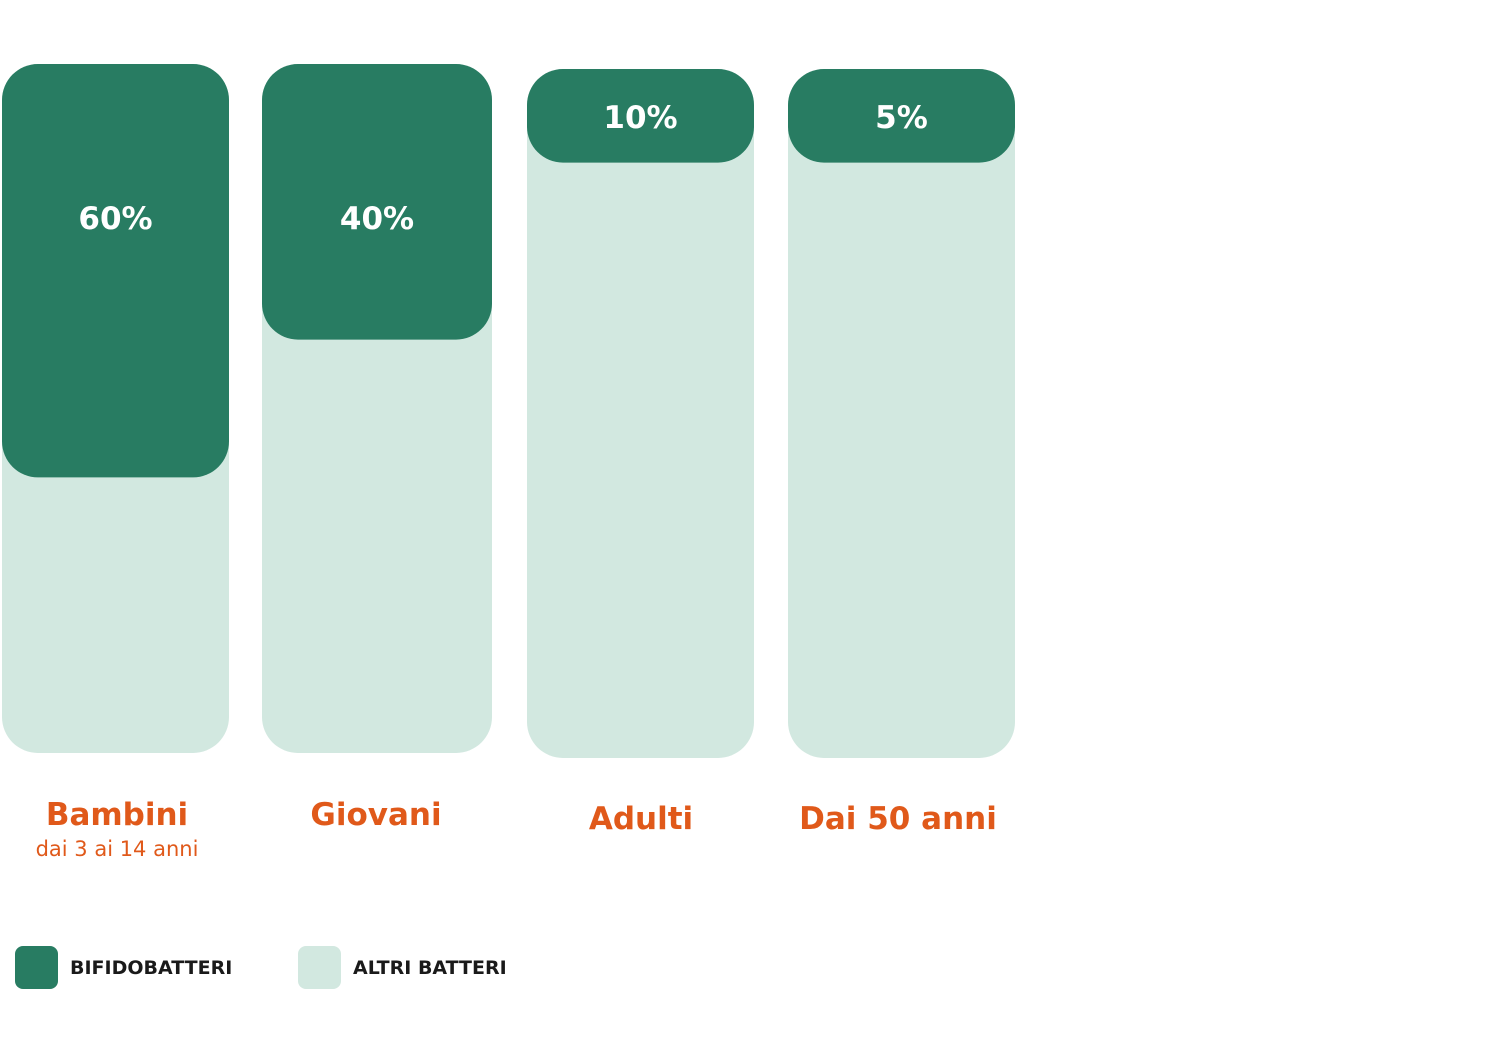 The image size is (1500, 1038). I want to click on bar-altri-batteri-adulti, so click(640, 413).